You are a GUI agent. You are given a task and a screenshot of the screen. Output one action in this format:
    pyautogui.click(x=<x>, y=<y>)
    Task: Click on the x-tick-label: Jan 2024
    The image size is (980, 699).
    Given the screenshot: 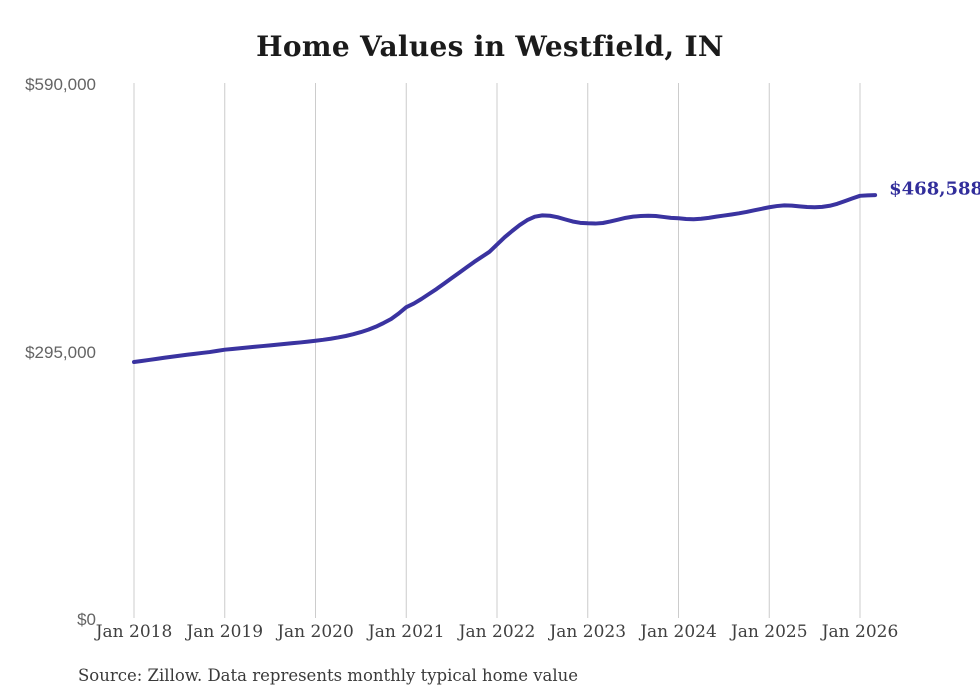 What is the action you would take?
    pyautogui.click(x=678, y=632)
    